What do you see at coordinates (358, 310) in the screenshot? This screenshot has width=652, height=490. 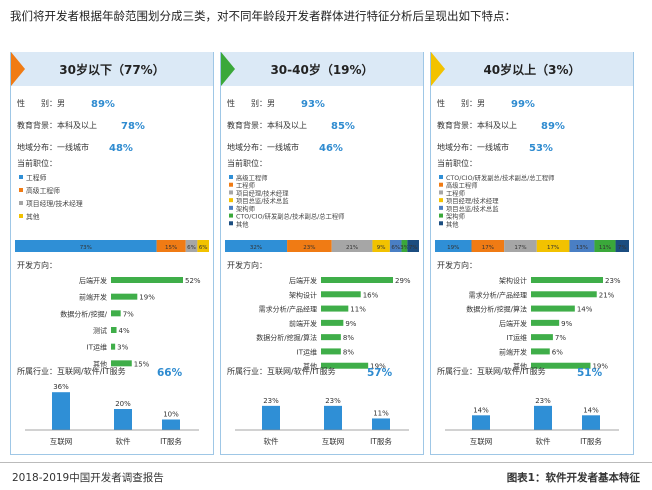 I see `direction-value: 11%` at bounding box center [358, 310].